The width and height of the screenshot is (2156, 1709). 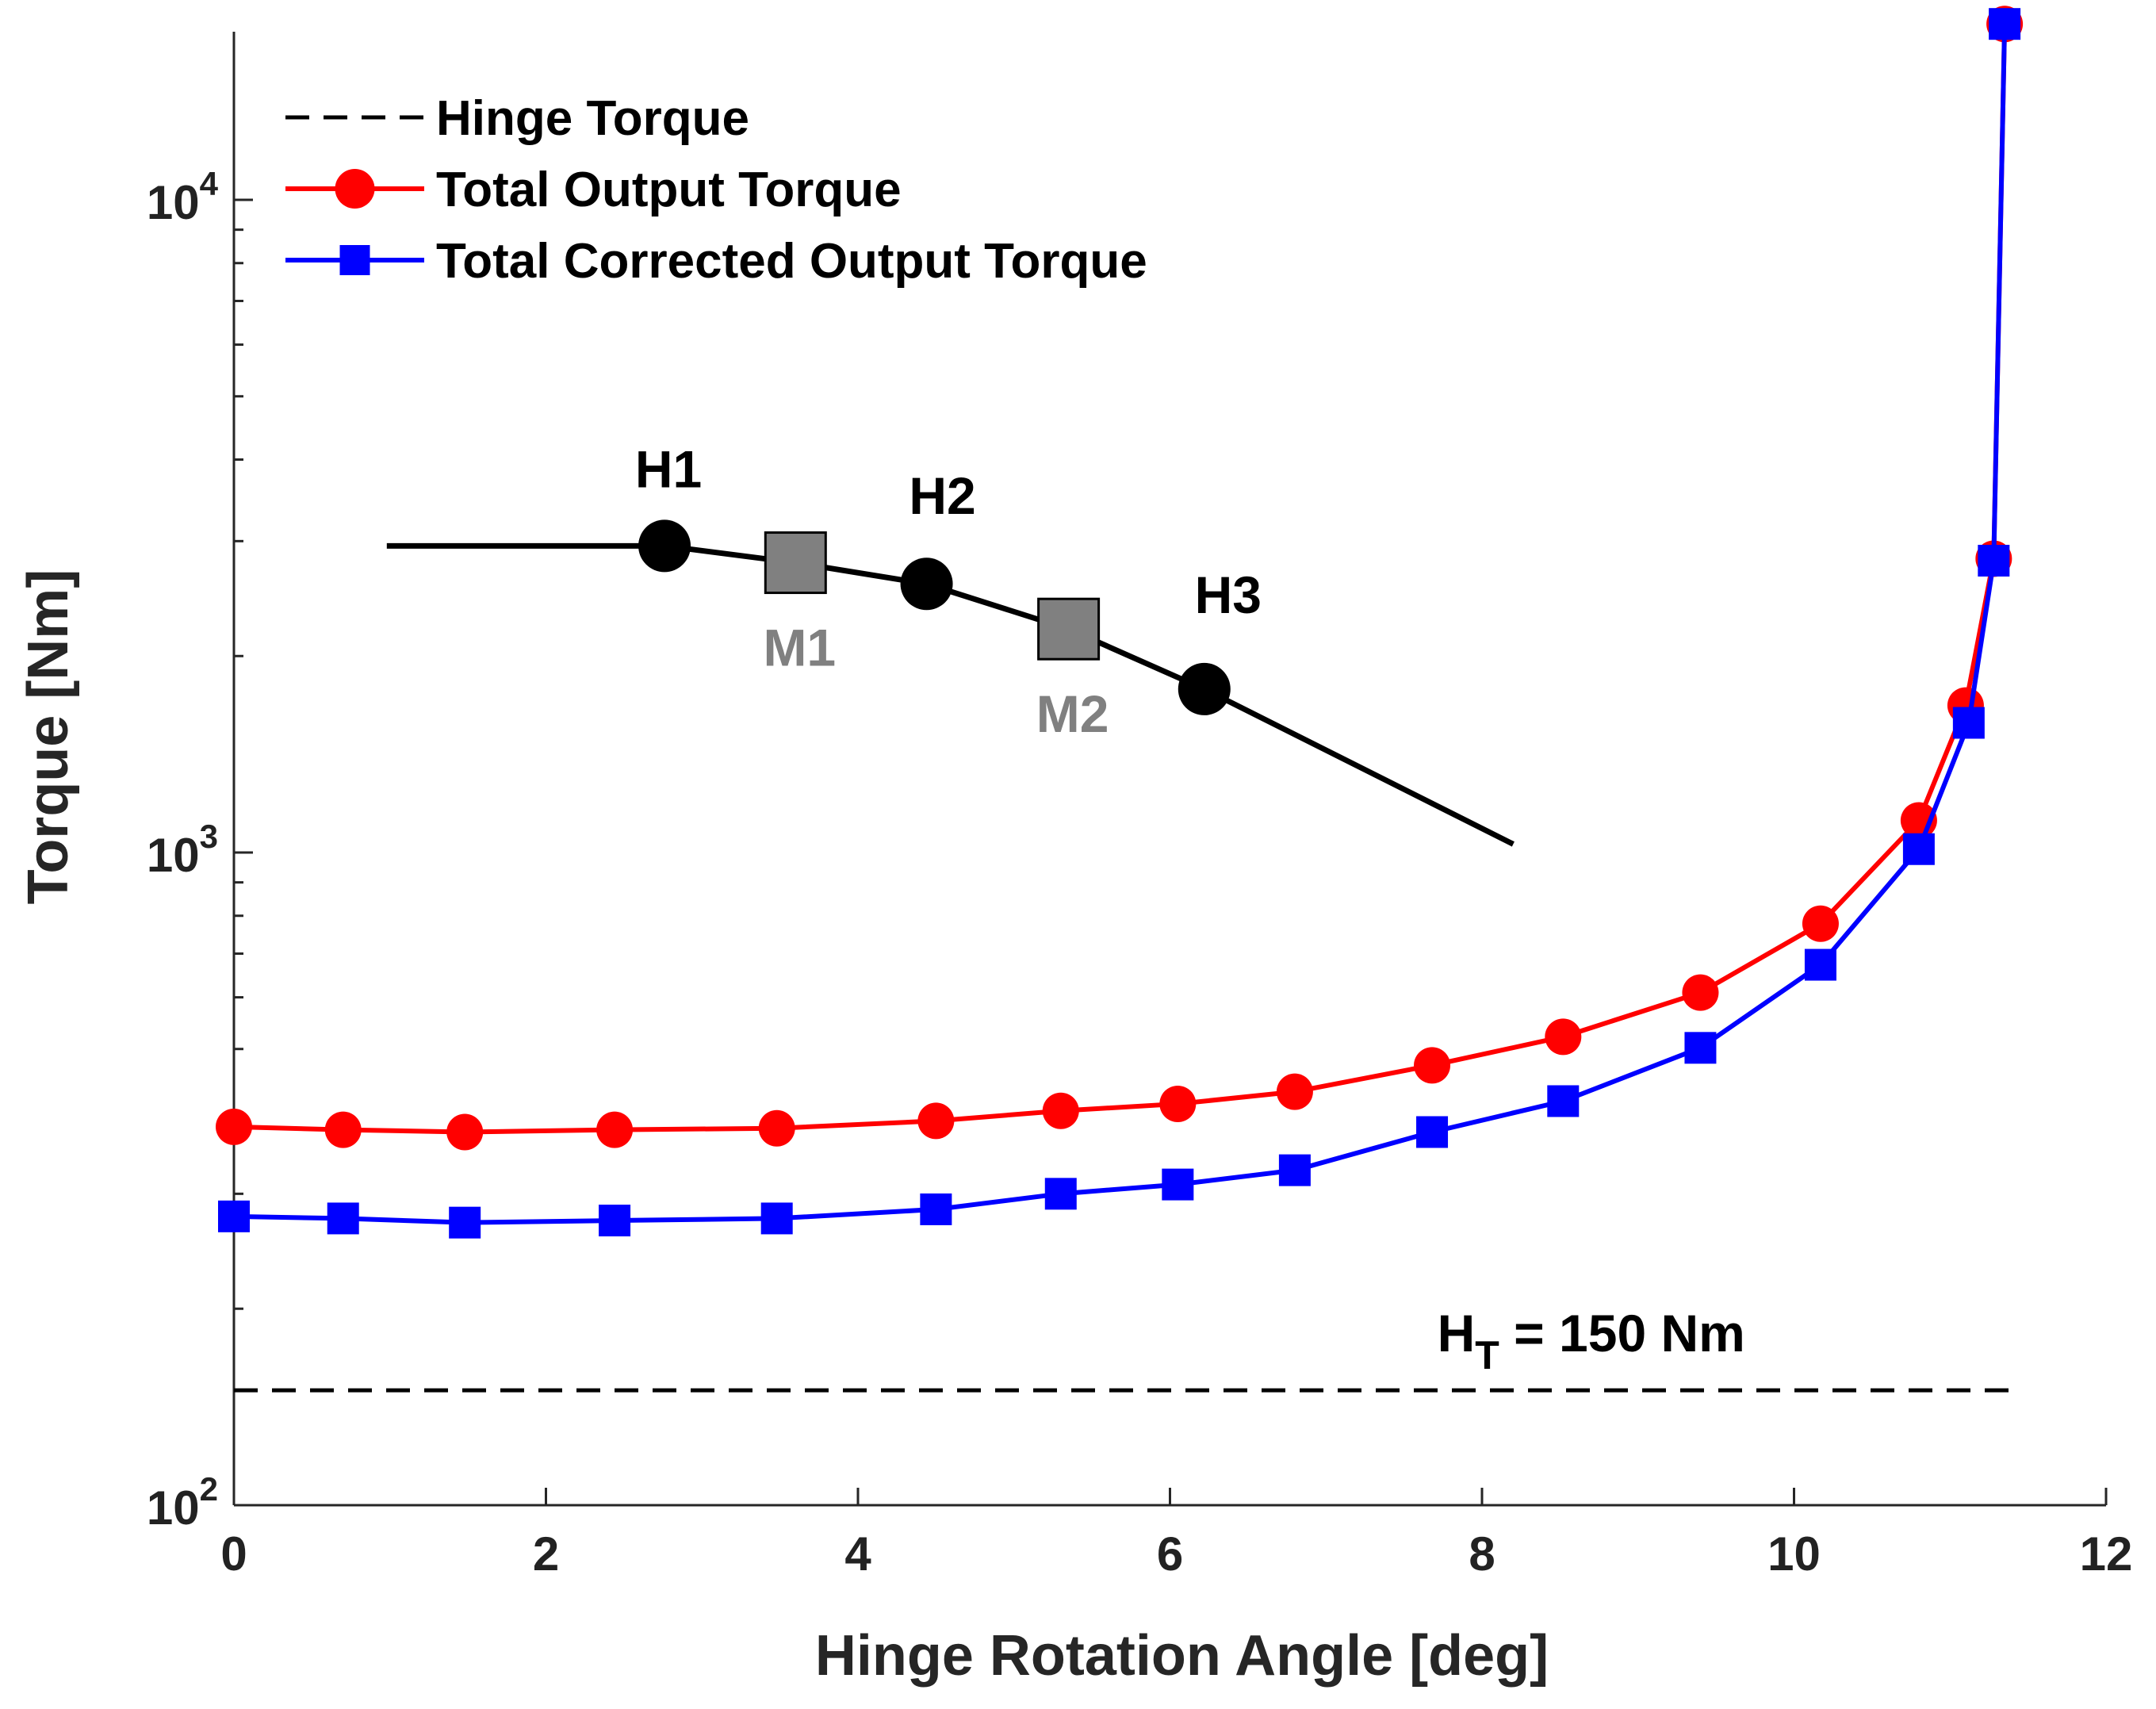 What do you see at coordinates (209, 1489) in the screenshot?
I see `y-tick-exponent: 2` at bounding box center [209, 1489].